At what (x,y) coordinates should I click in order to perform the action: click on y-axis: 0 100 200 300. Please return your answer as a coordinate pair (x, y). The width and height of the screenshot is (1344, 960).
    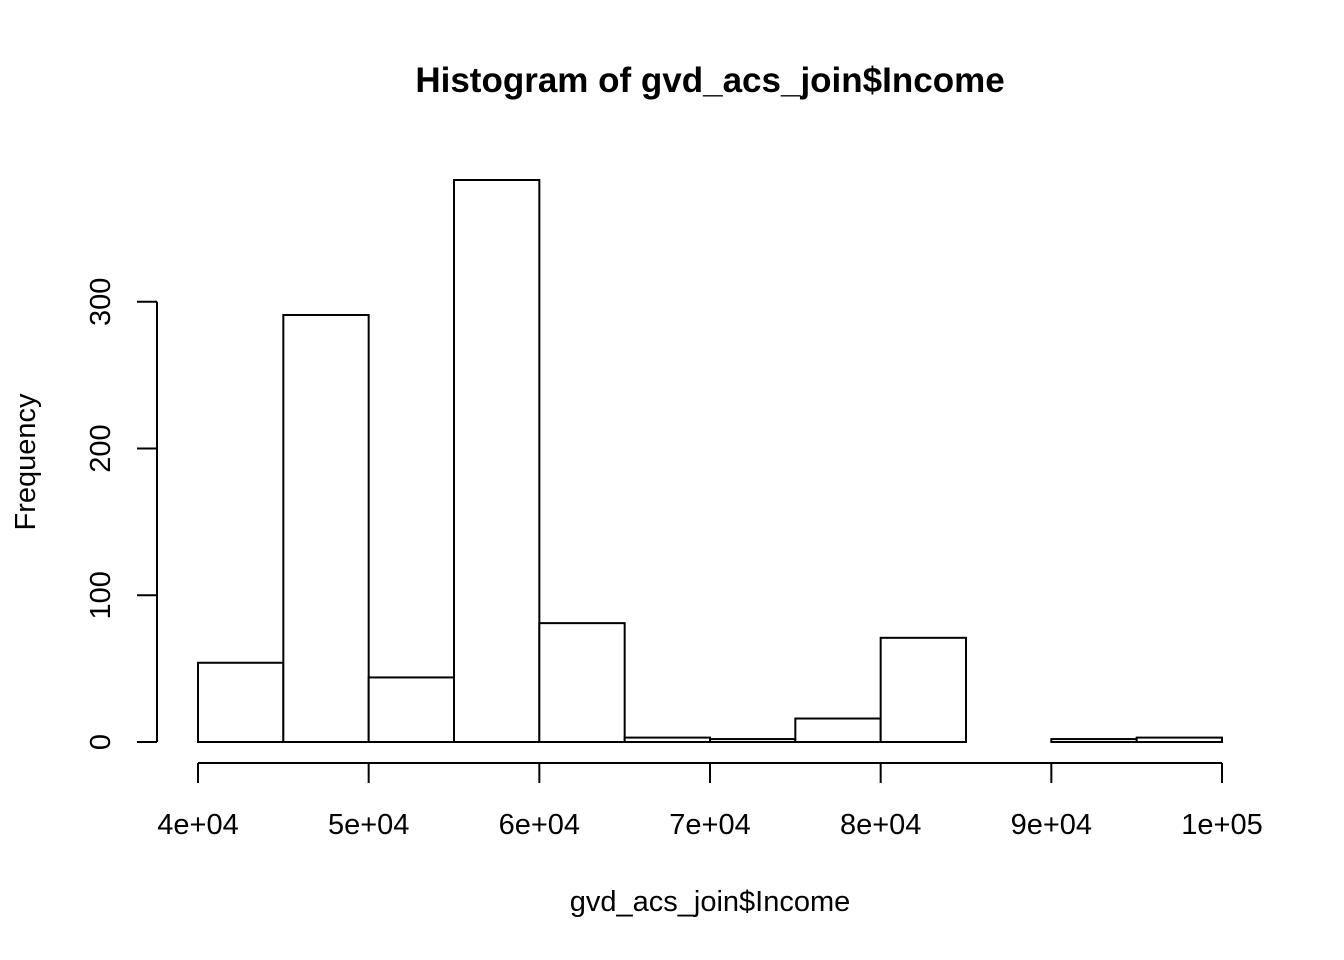
    Looking at the image, I should click on (121, 514).